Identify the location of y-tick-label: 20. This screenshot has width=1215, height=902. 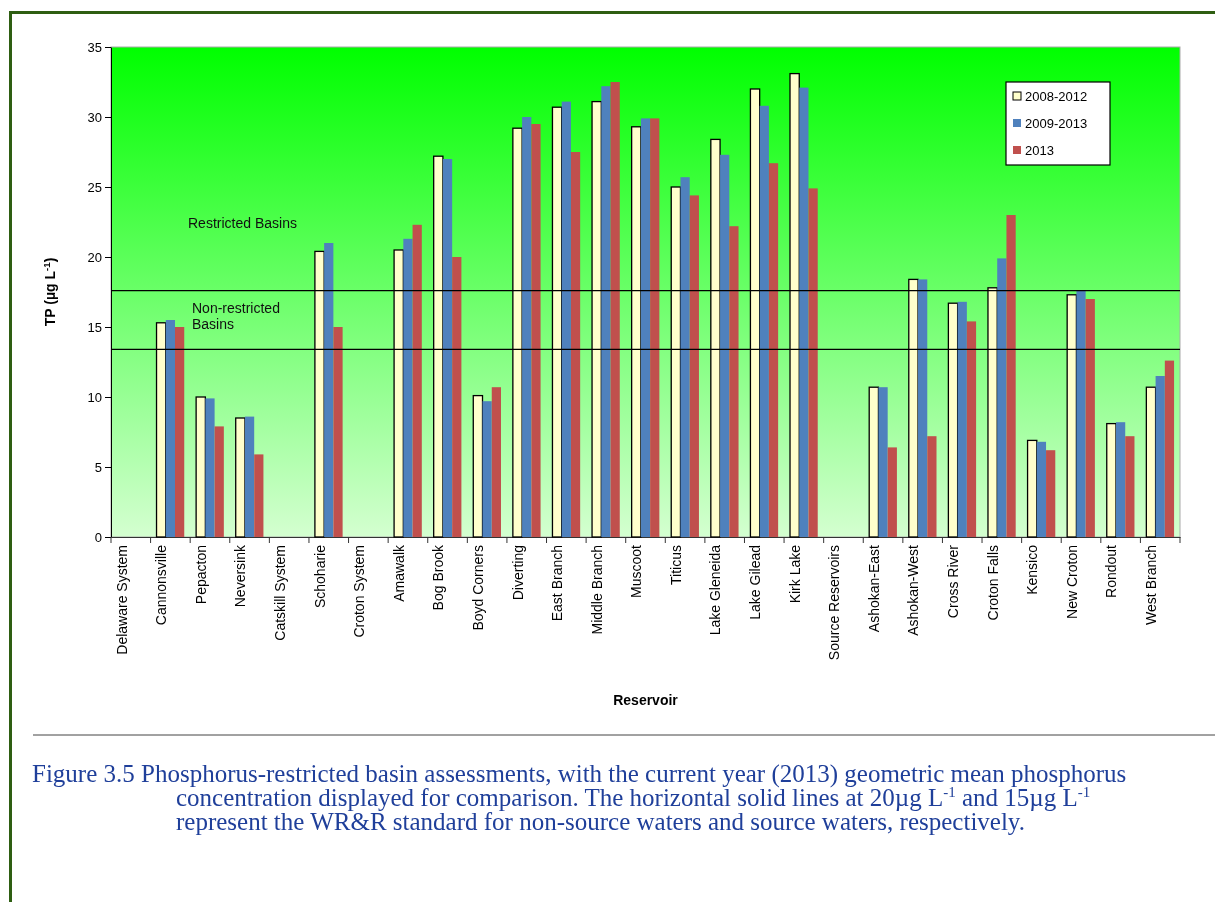
(94, 257).